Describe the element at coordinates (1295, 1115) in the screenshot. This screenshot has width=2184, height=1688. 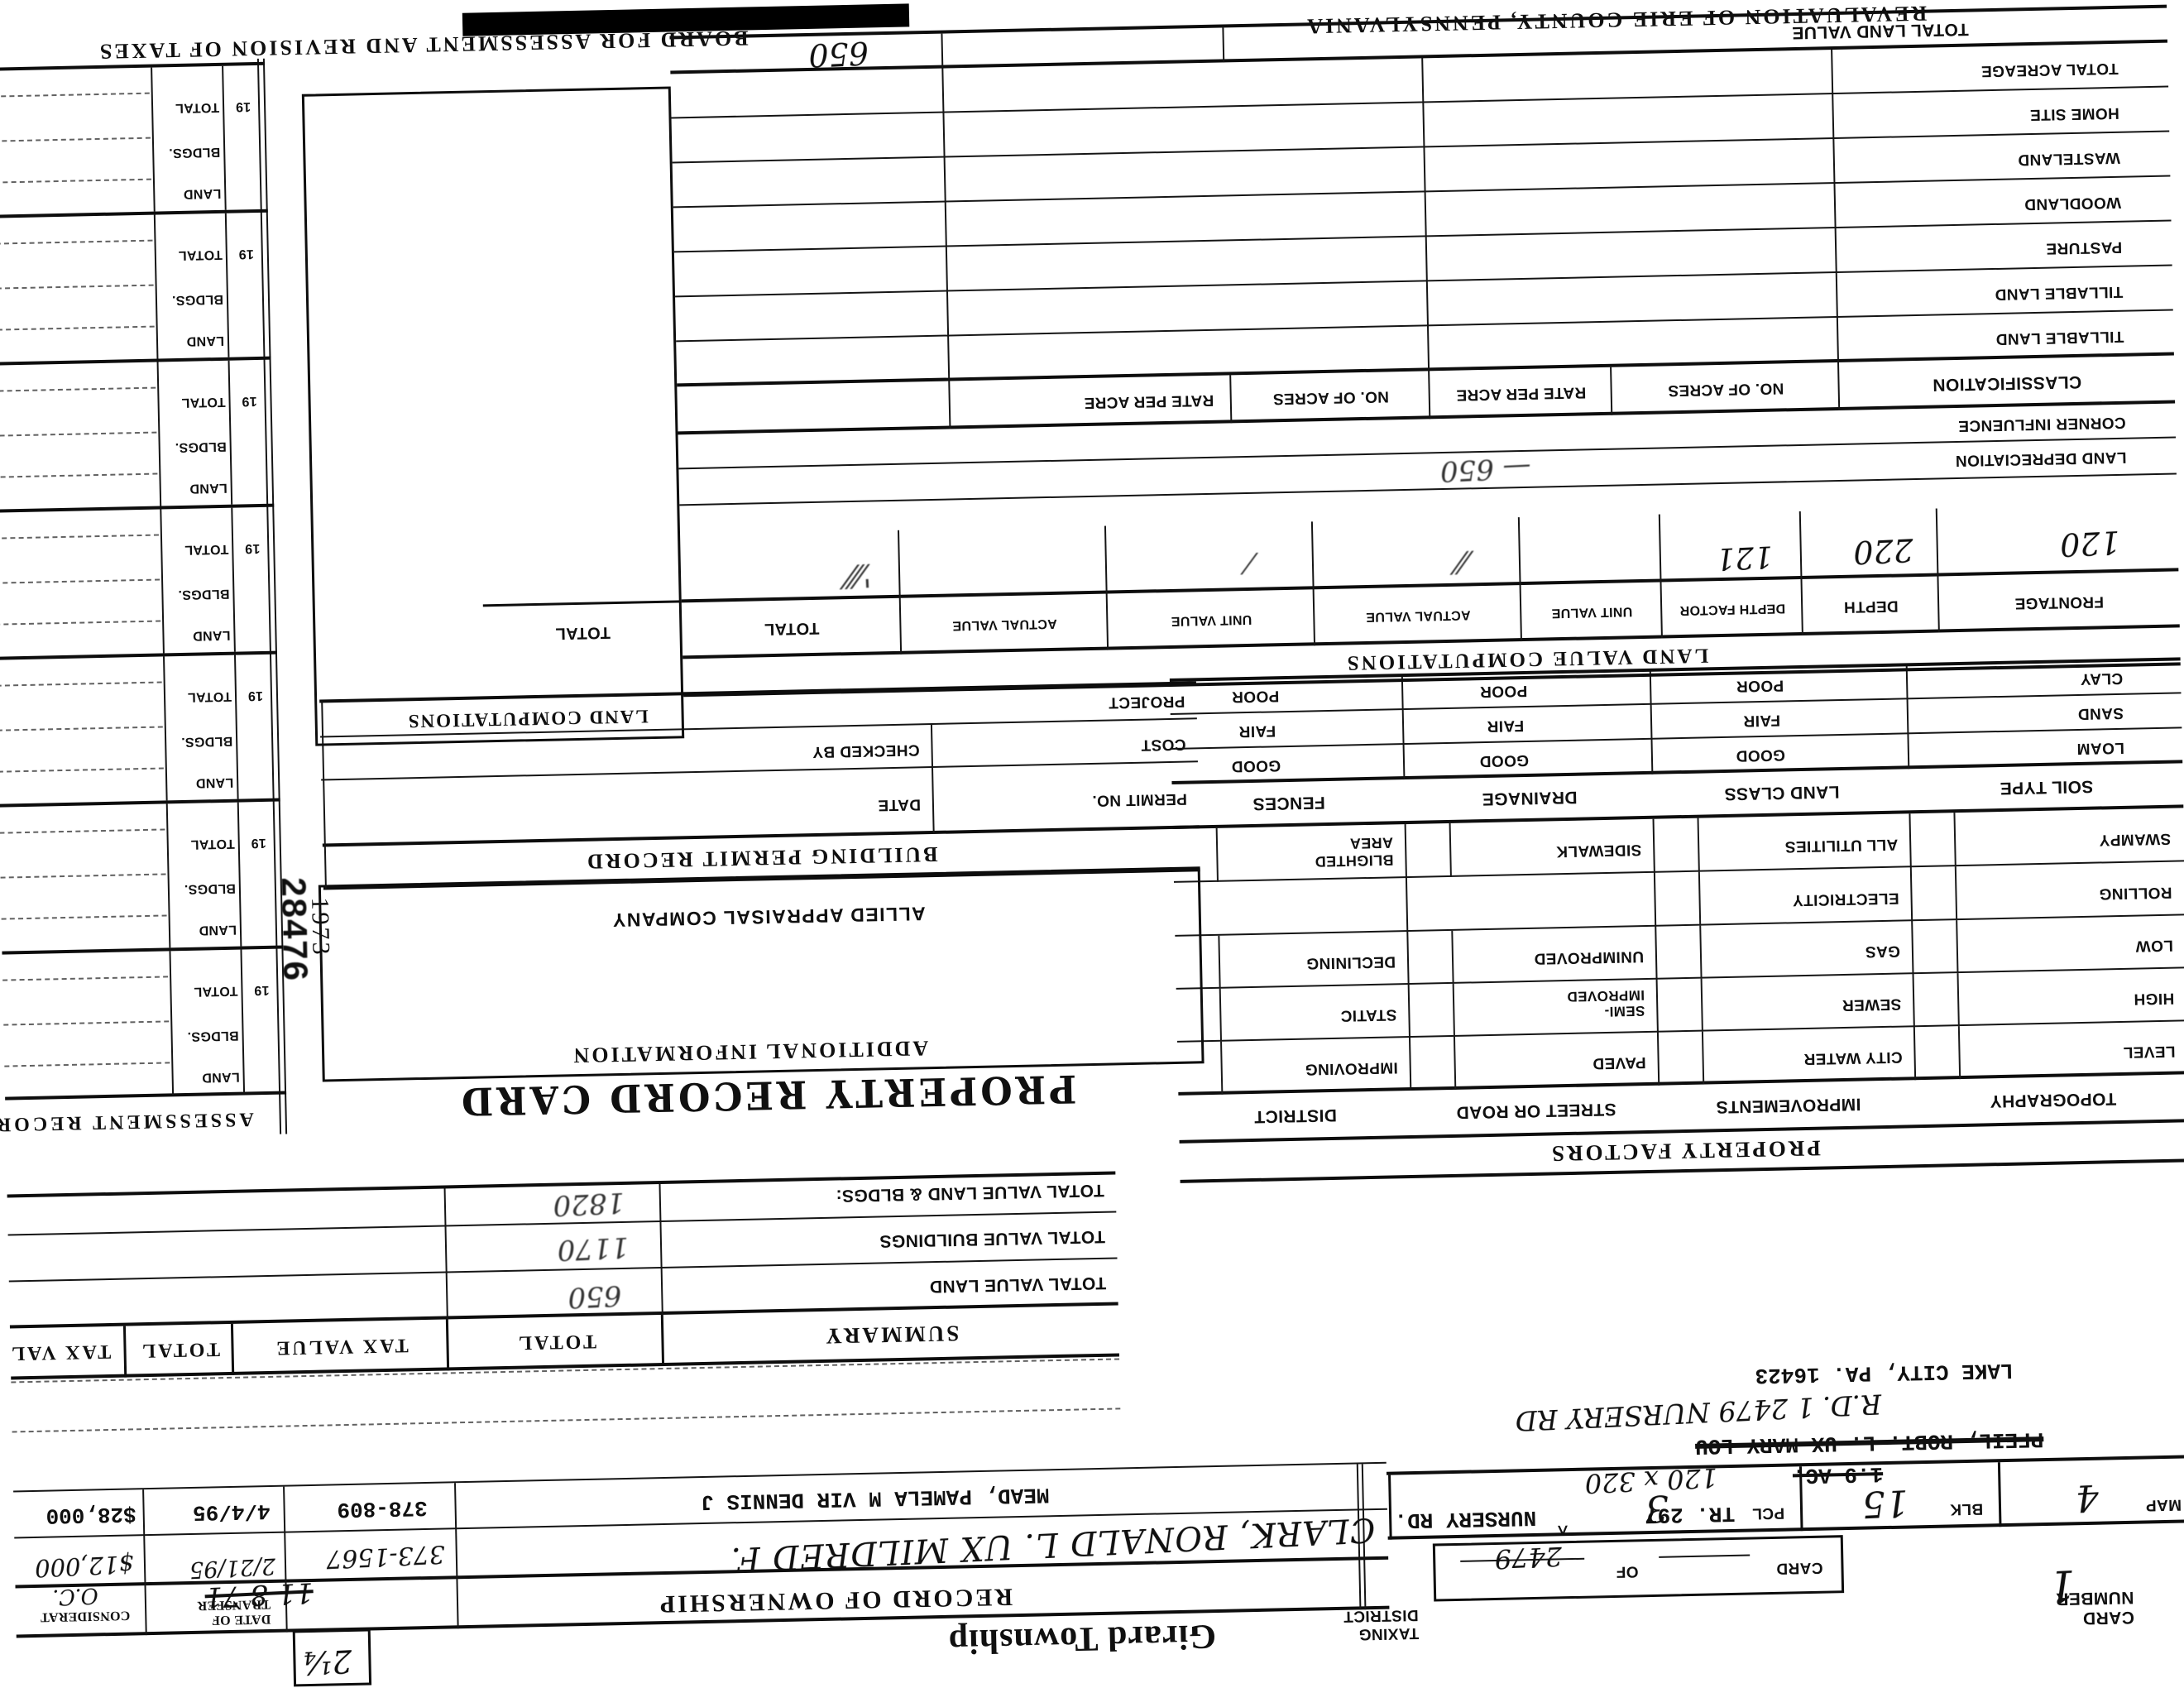
I see `pf-col-district: DISTRICT` at that location.